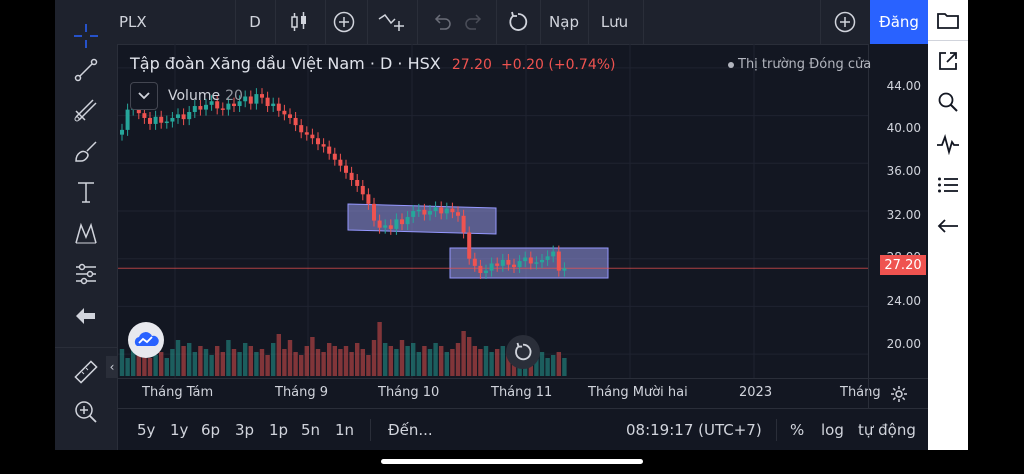  What do you see at coordinates (245, 430) in the screenshot?
I see `range-3m: 3p` at bounding box center [245, 430].